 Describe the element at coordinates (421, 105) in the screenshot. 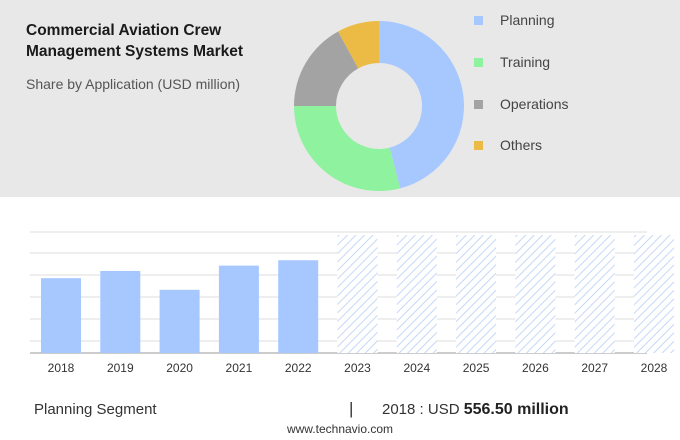

I see `donut-slice-planning` at that location.